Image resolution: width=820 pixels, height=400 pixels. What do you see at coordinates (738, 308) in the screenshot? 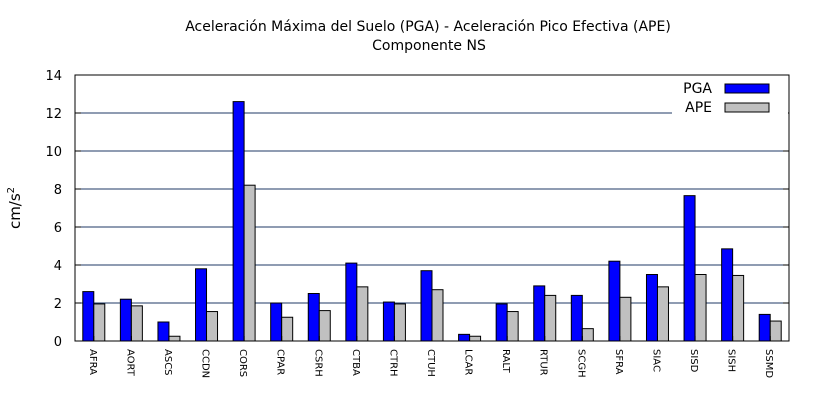
I see `bar-ape-sish` at bounding box center [738, 308].